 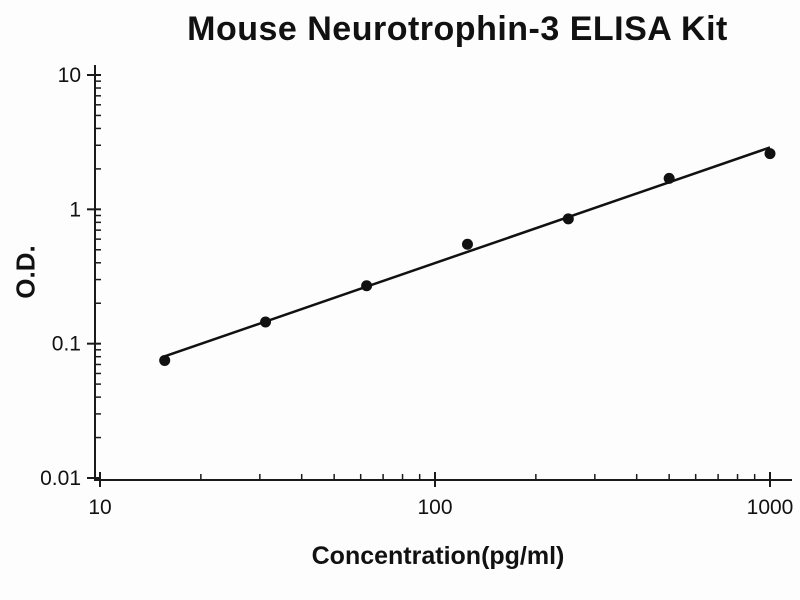 I want to click on y-tick-label: 1, so click(x=75, y=209).